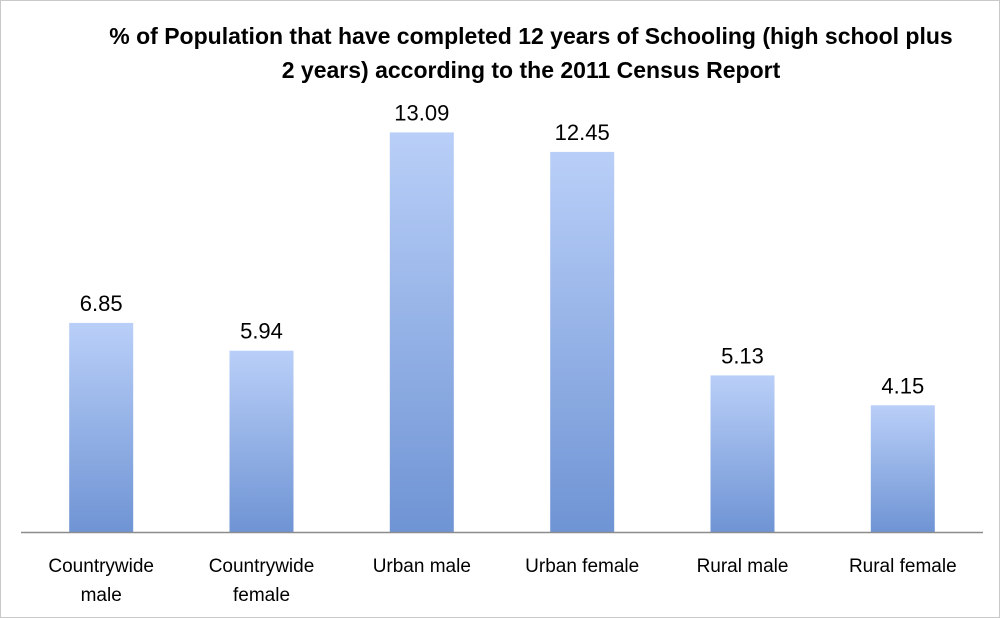 This screenshot has width=1000, height=618. I want to click on bar-value-label-0: 6.85, so click(101, 303).